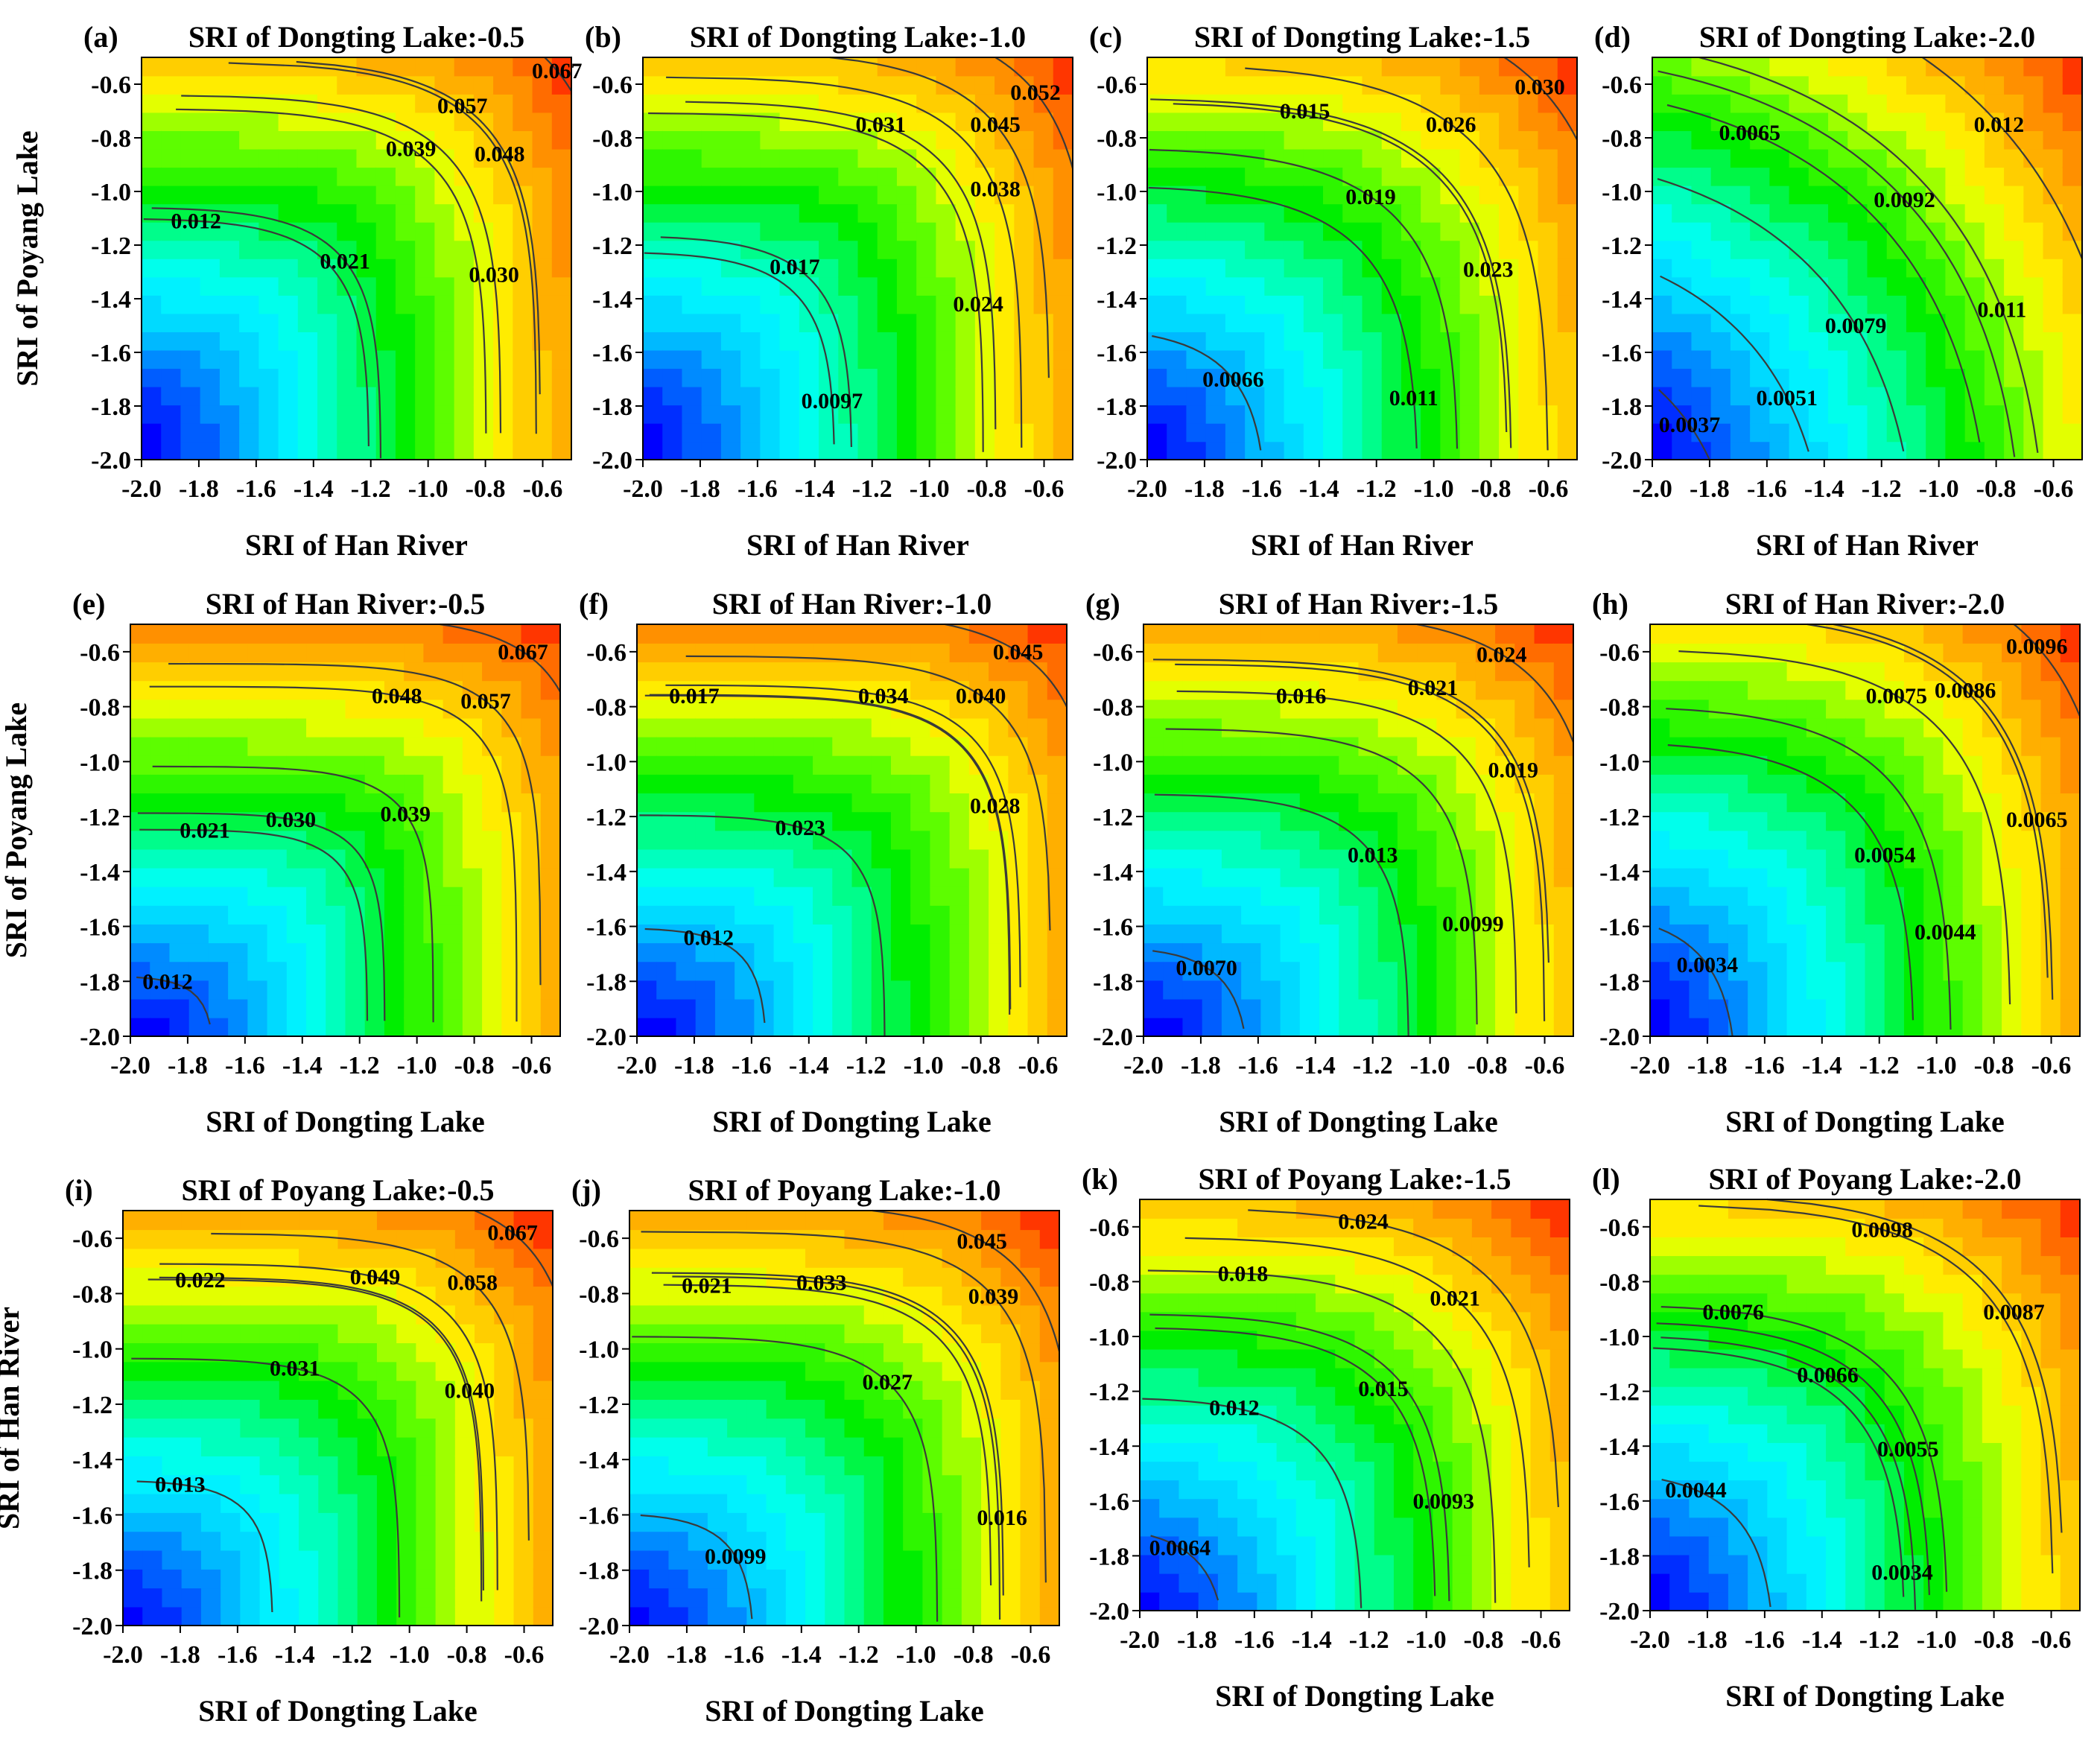 Image resolution: width=2100 pixels, height=1741 pixels. Describe the element at coordinates (462, 106) in the screenshot. I see `contour-label: 0.057` at that location.